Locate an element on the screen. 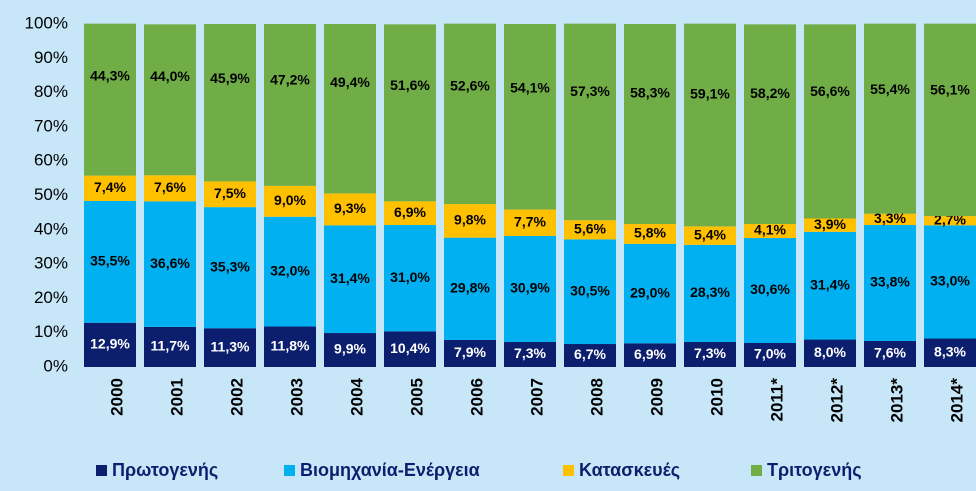  x-tick-label: 2010 is located at coordinates (716, 397).